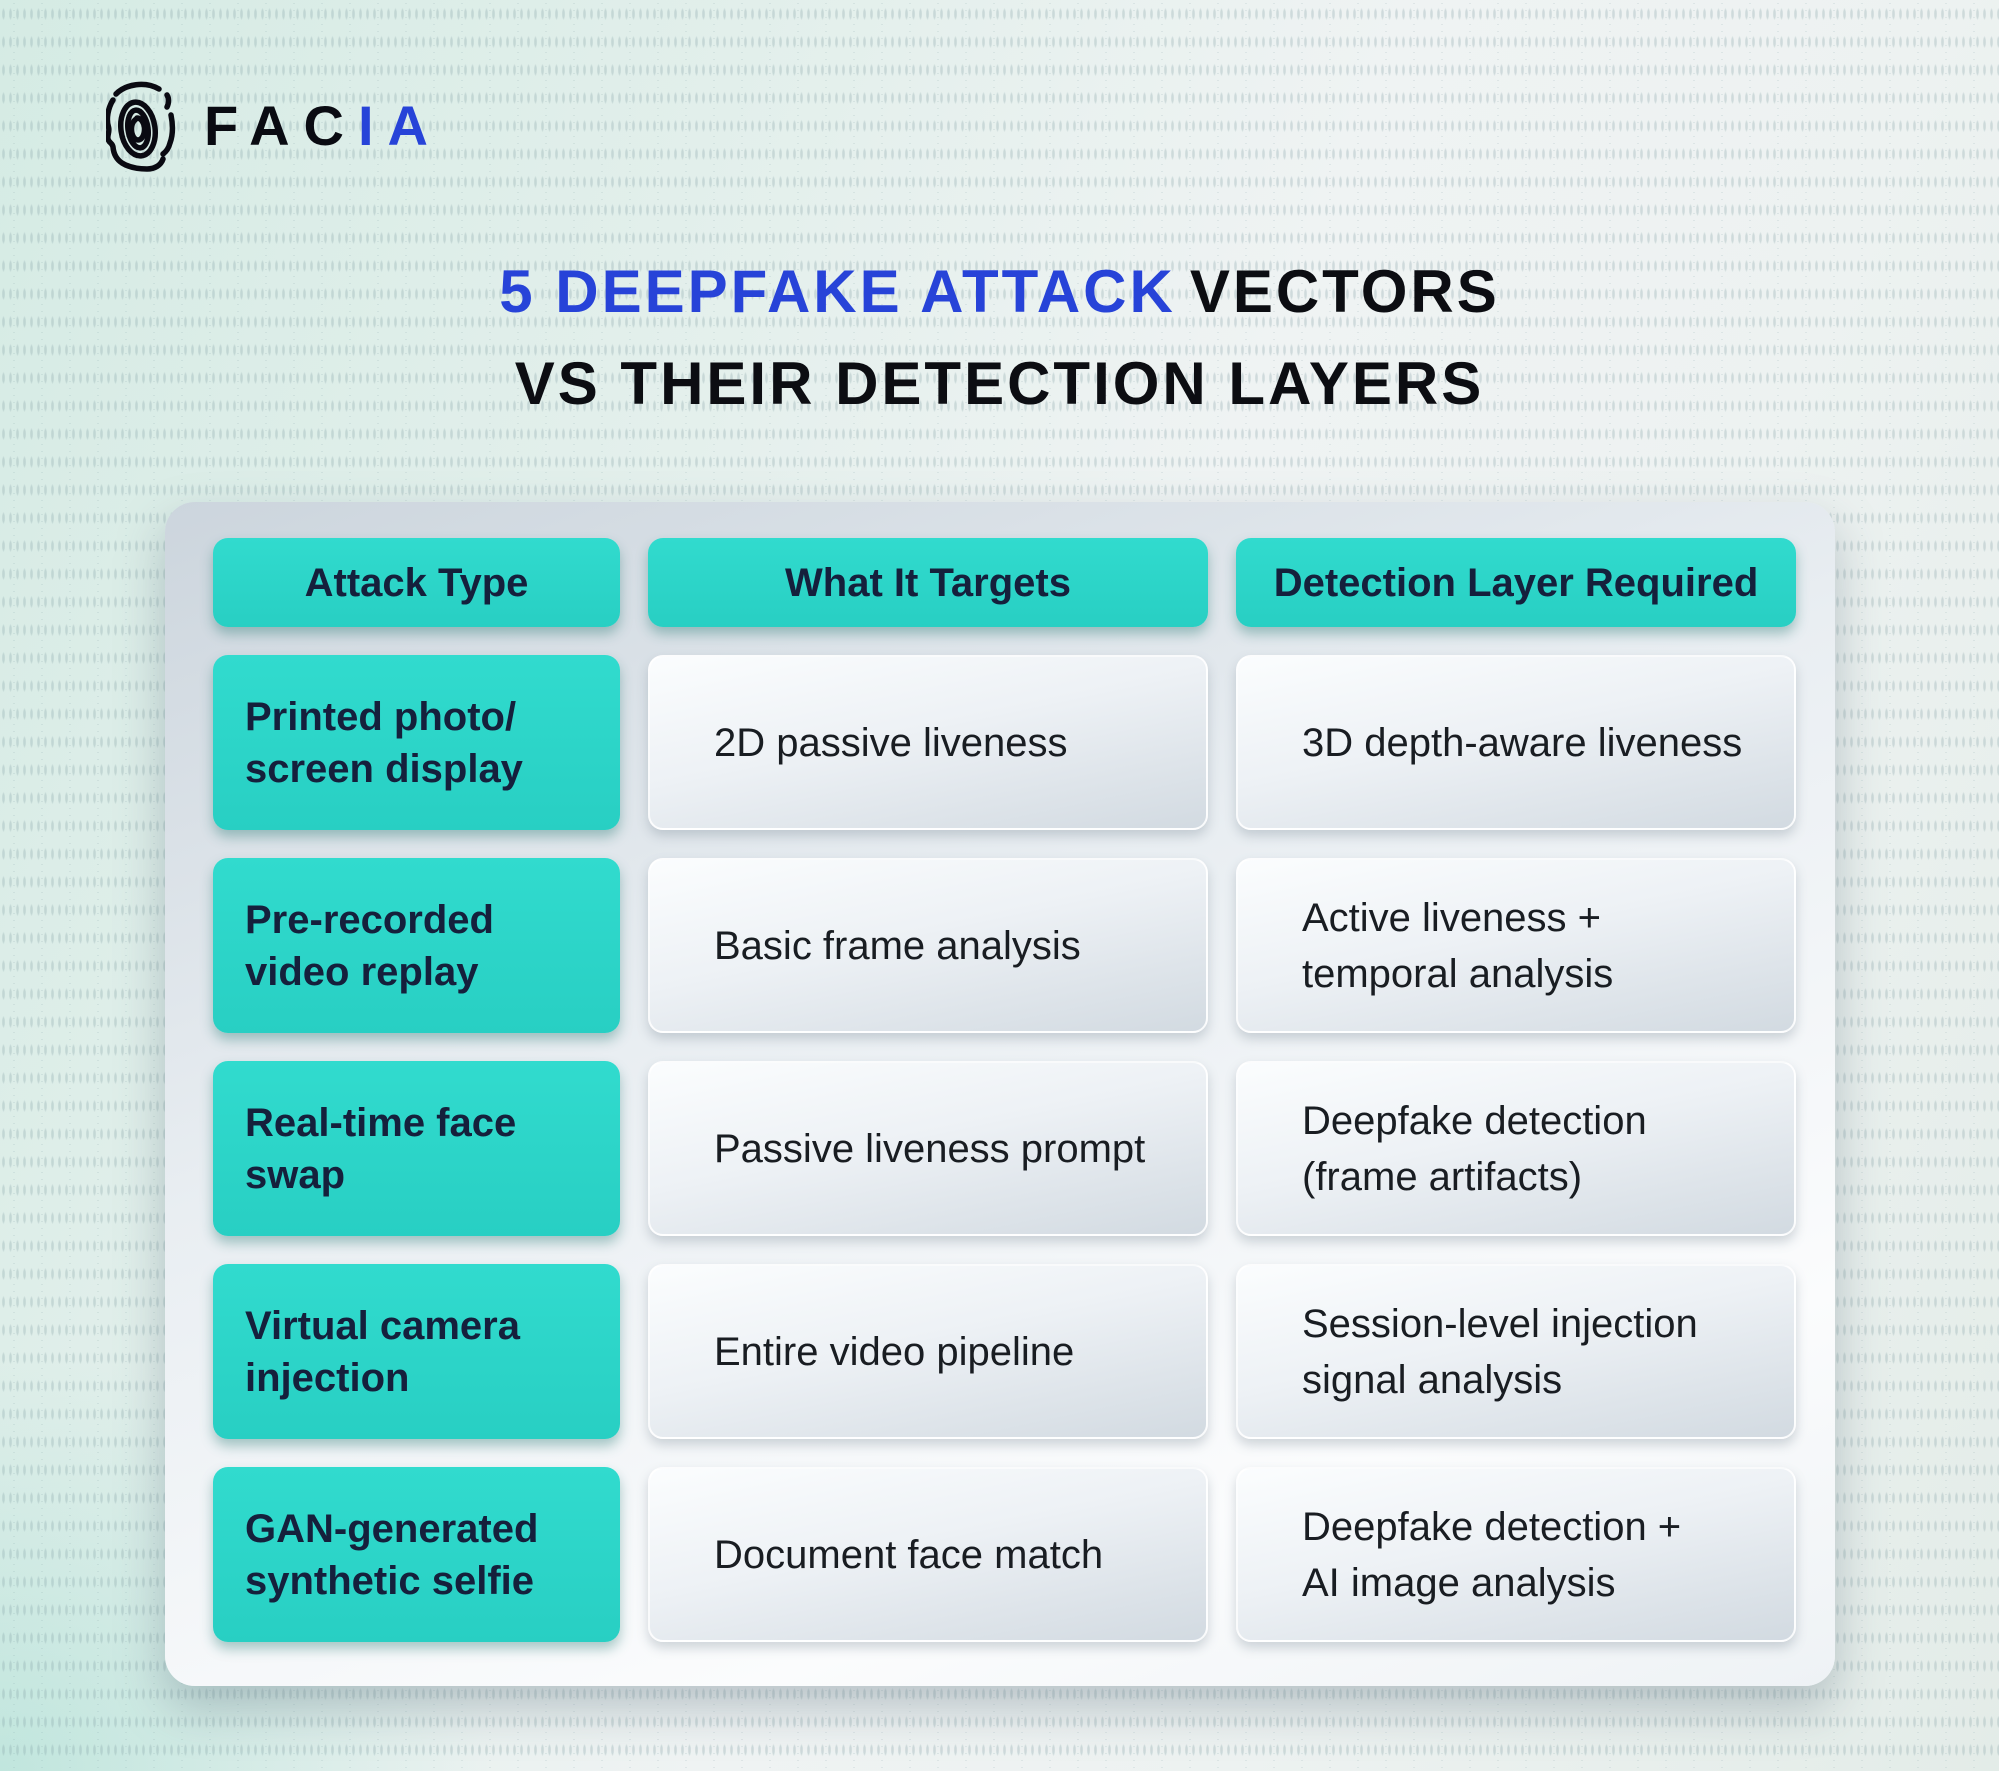  Describe the element at coordinates (928, 1554) in the screenshot. I see `target-cell: Document face match` at that location.